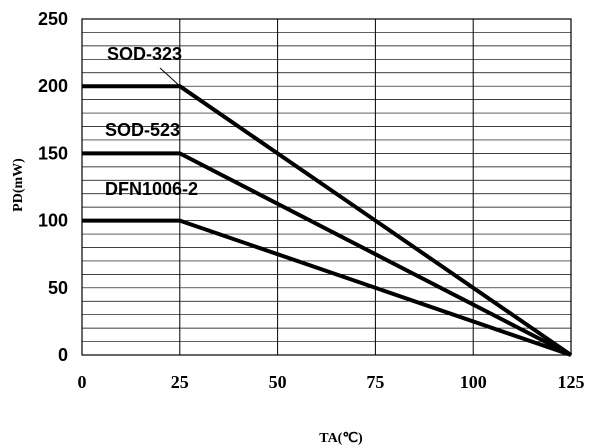 Image resolution: width=600 pixels, height=448 pixels. What do you see at coordinates (53, 153) in the screenshot?
I see `y-tick-label: 150` at bounding box center [53, 153].